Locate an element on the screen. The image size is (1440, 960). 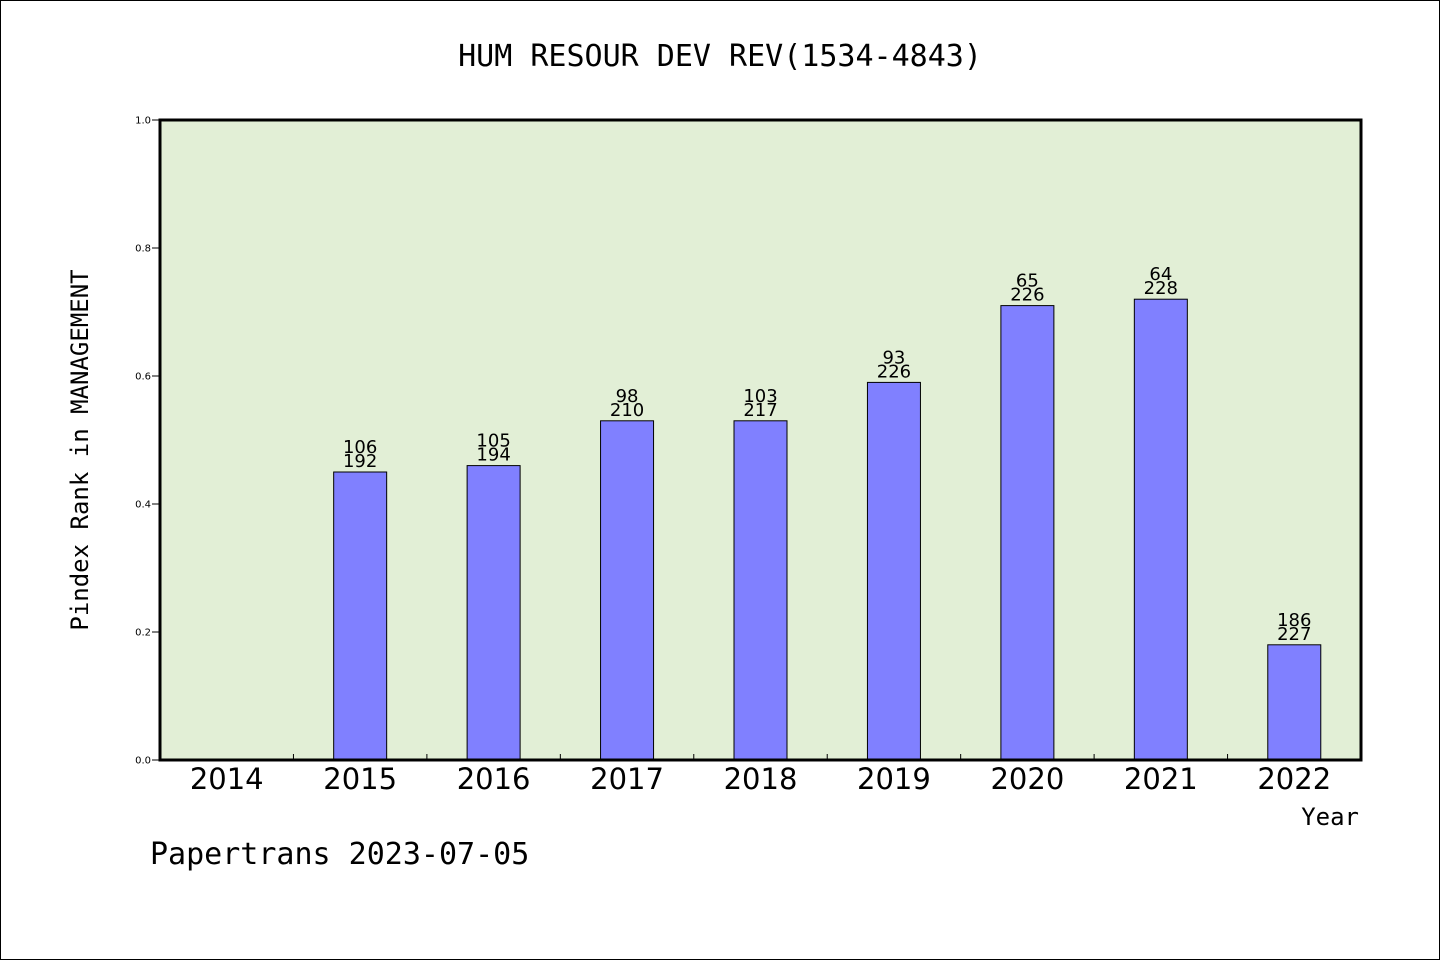
data-label-bottom: 227 is located at coordinates (1294, 634).